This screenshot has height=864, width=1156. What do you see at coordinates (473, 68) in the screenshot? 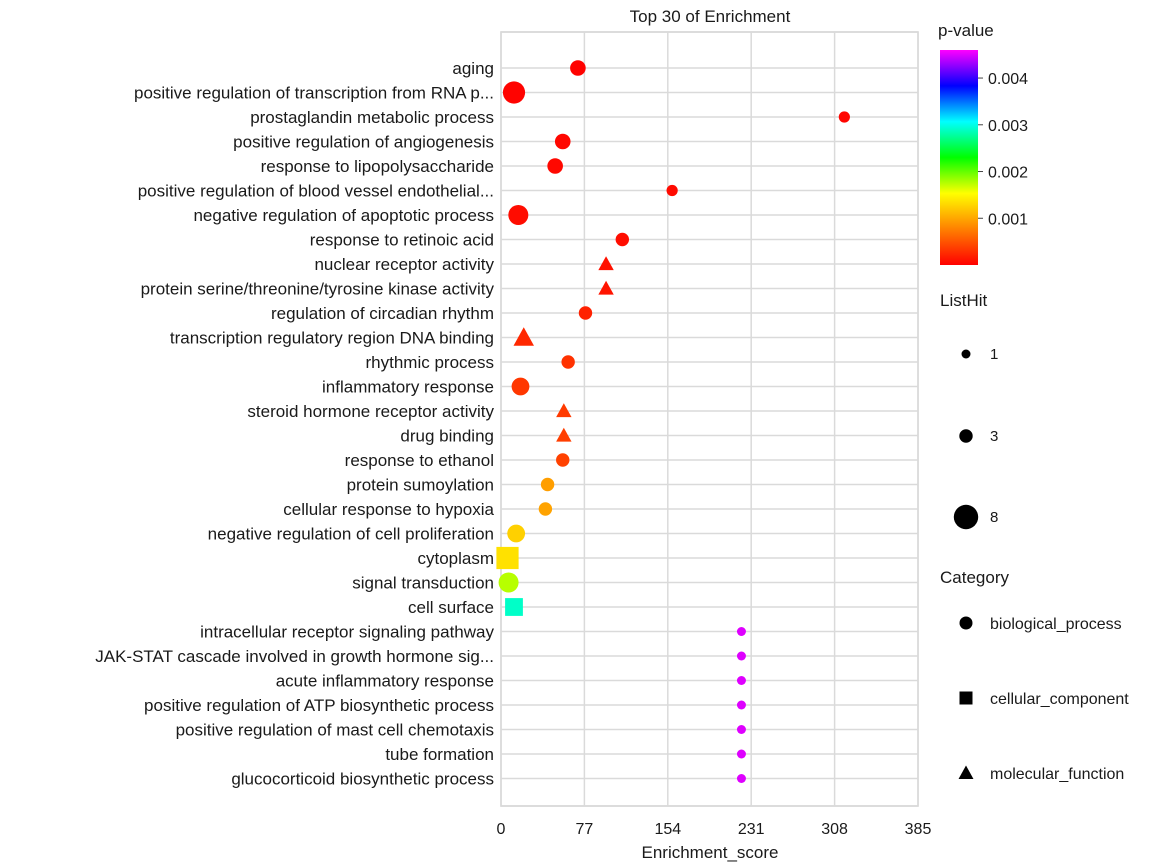
I see `y-tick-label: aging` at bounding box center [473, 68].